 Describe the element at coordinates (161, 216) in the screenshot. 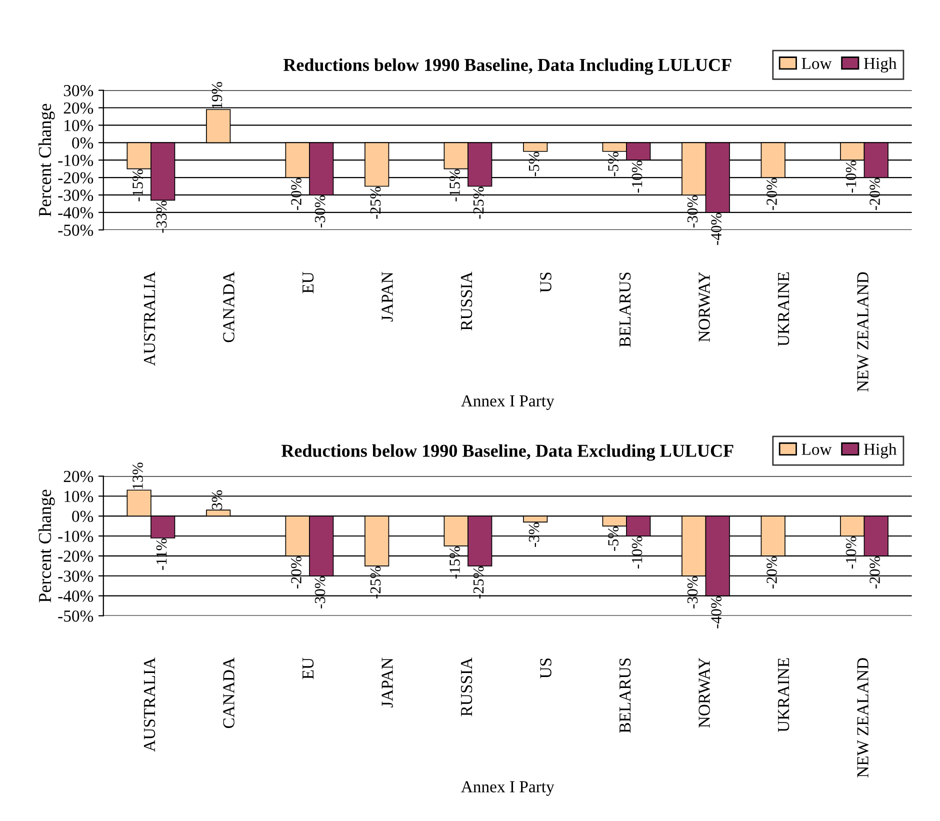

I see `data-label: -33%` at that location.